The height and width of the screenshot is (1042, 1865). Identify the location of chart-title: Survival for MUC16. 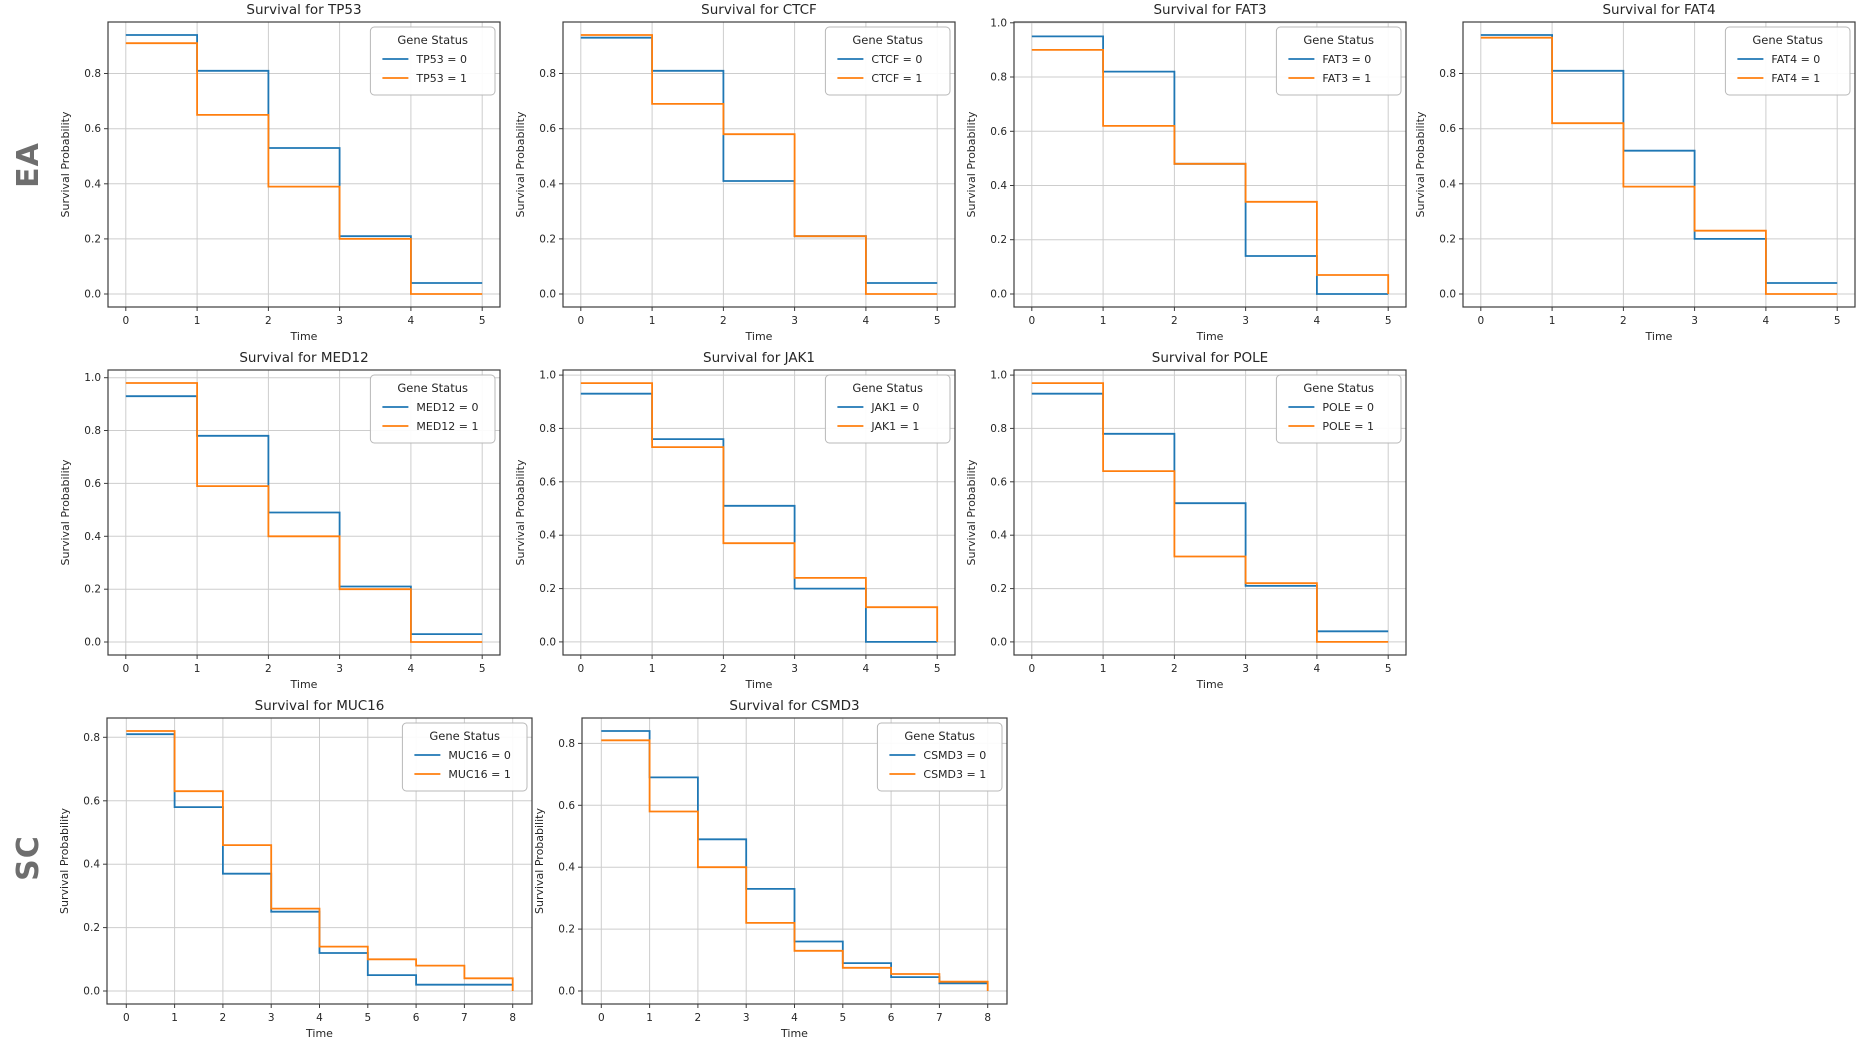
(320, 706).